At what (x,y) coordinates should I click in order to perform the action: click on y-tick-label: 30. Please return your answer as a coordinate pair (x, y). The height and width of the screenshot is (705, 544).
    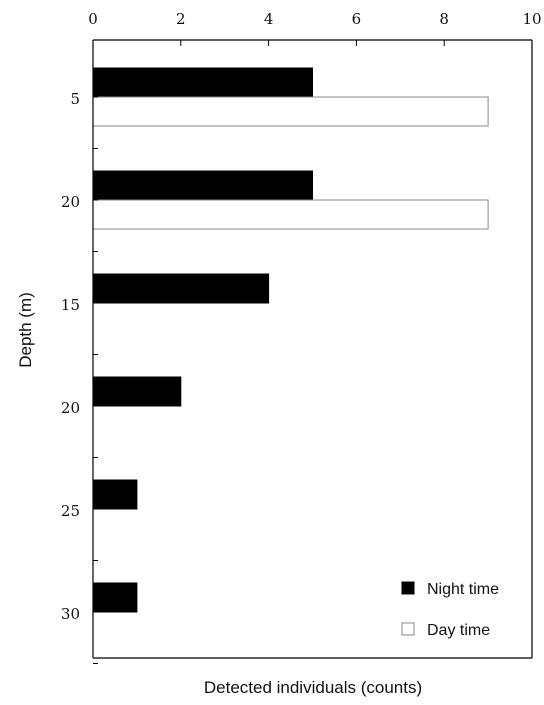
    Looking at the image, I should click on (70, 614).